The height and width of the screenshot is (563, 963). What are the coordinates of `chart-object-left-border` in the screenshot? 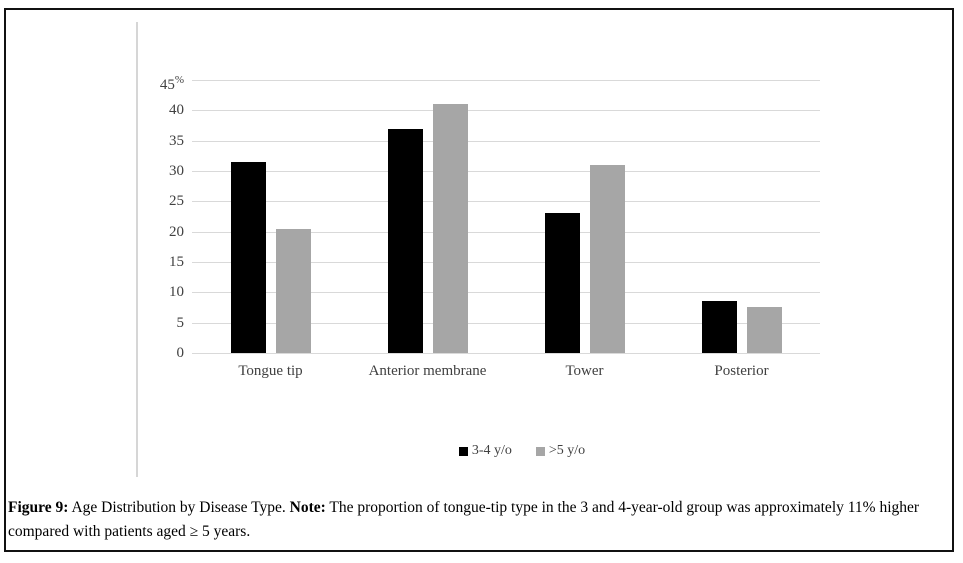 It's located at (137, 249).